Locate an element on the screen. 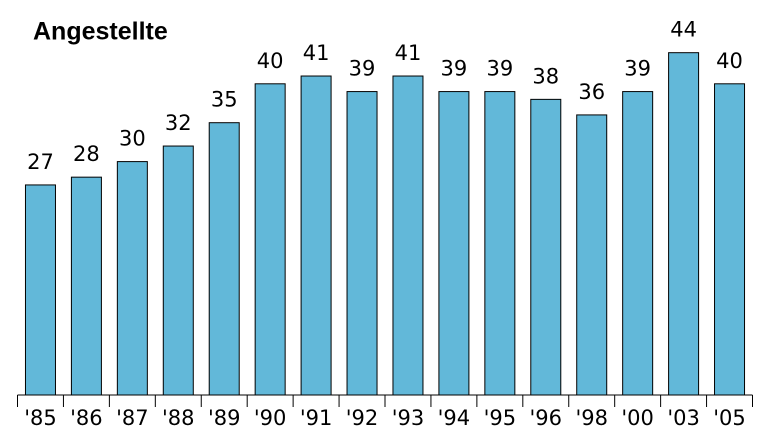  x-tick-label: '88 is located at coordinates (178, 418).